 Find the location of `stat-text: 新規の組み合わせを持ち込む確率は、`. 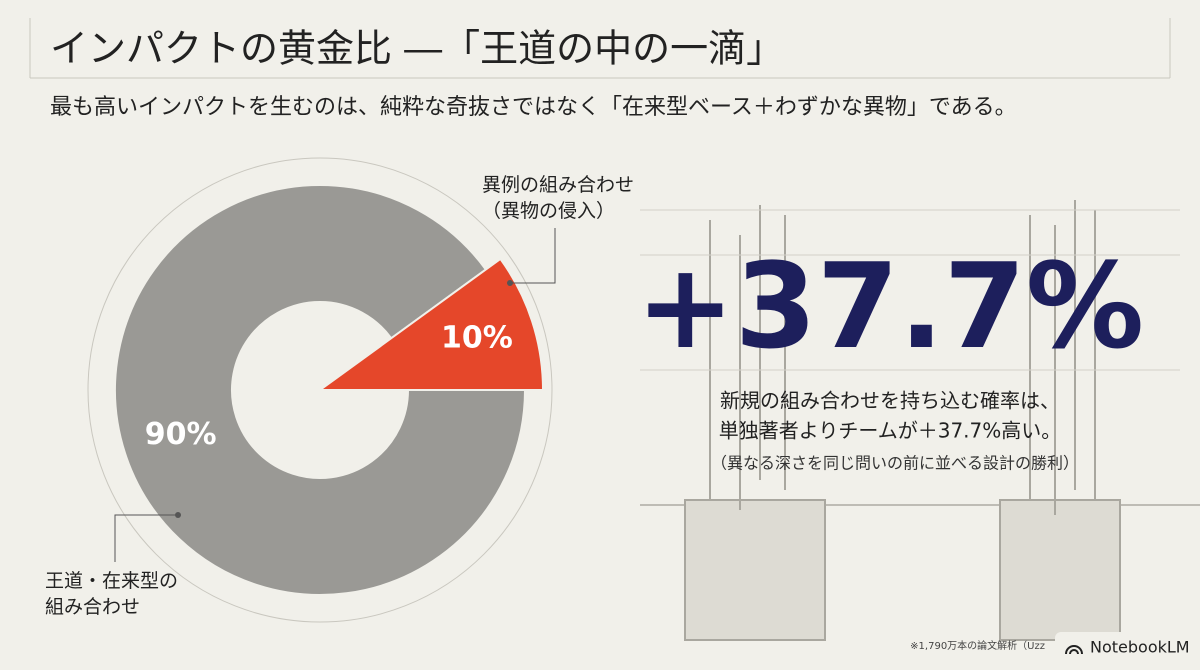

stat-text: 新規の組み合わせを持ち込む確率は、 is located at coordinates (890, 401).